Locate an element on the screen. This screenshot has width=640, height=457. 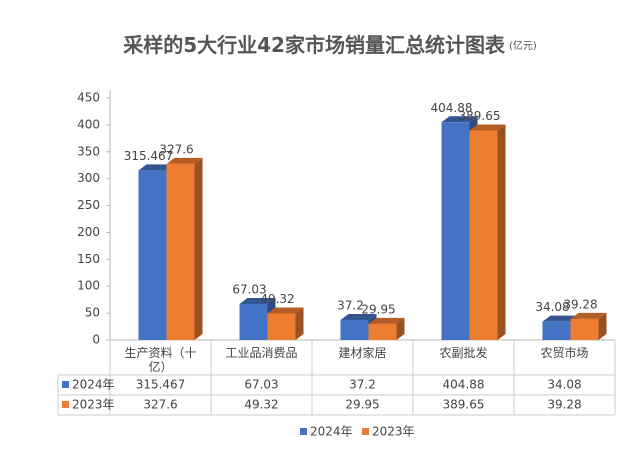
y-tick-label: 200 is located at coordinates (88, 232).